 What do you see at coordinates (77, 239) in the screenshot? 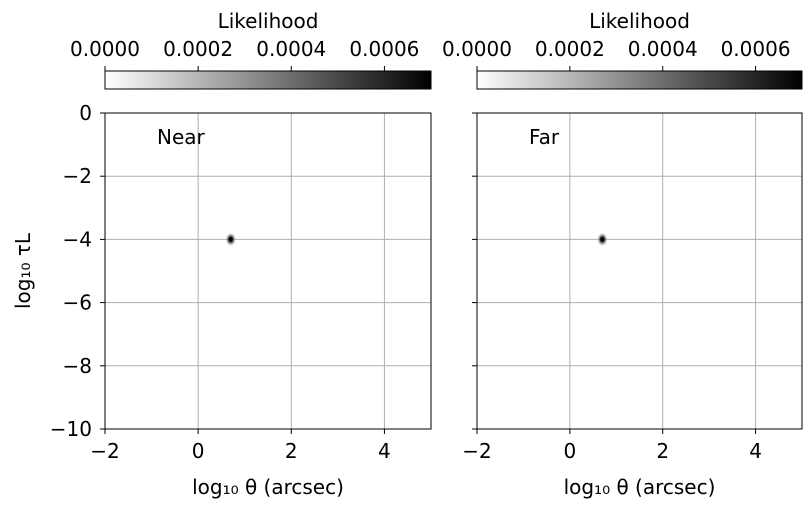
I see `y-tick-label: −4` at bounding box center [77, 239].